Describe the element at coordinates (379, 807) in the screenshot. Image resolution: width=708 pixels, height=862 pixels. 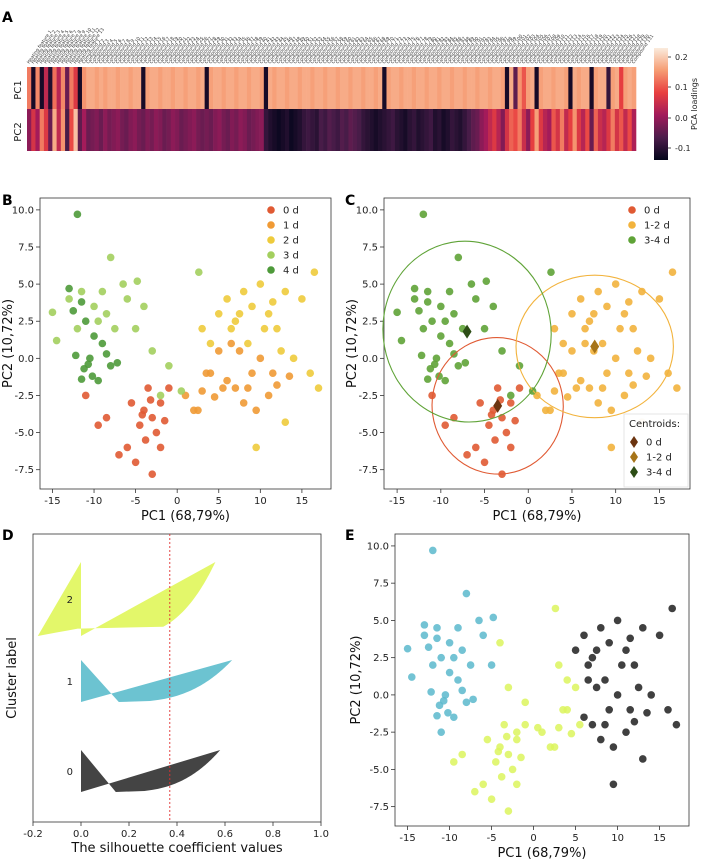
I see `y-tick-label: -7.5` at that location.